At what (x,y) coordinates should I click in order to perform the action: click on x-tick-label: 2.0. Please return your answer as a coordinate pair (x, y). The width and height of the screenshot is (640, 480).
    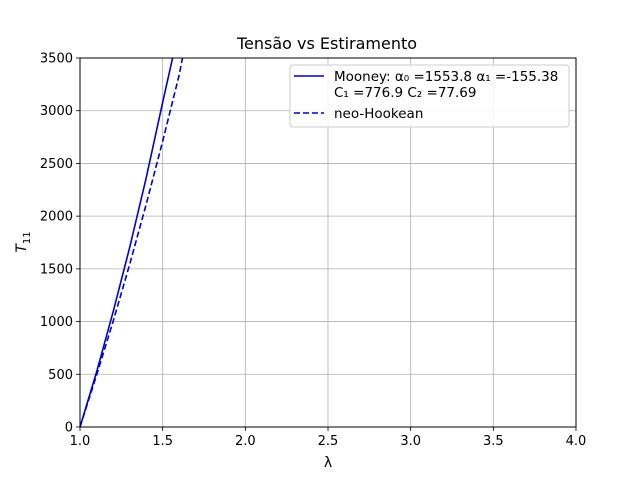
    Looking at the image, I should click on (245, 441).